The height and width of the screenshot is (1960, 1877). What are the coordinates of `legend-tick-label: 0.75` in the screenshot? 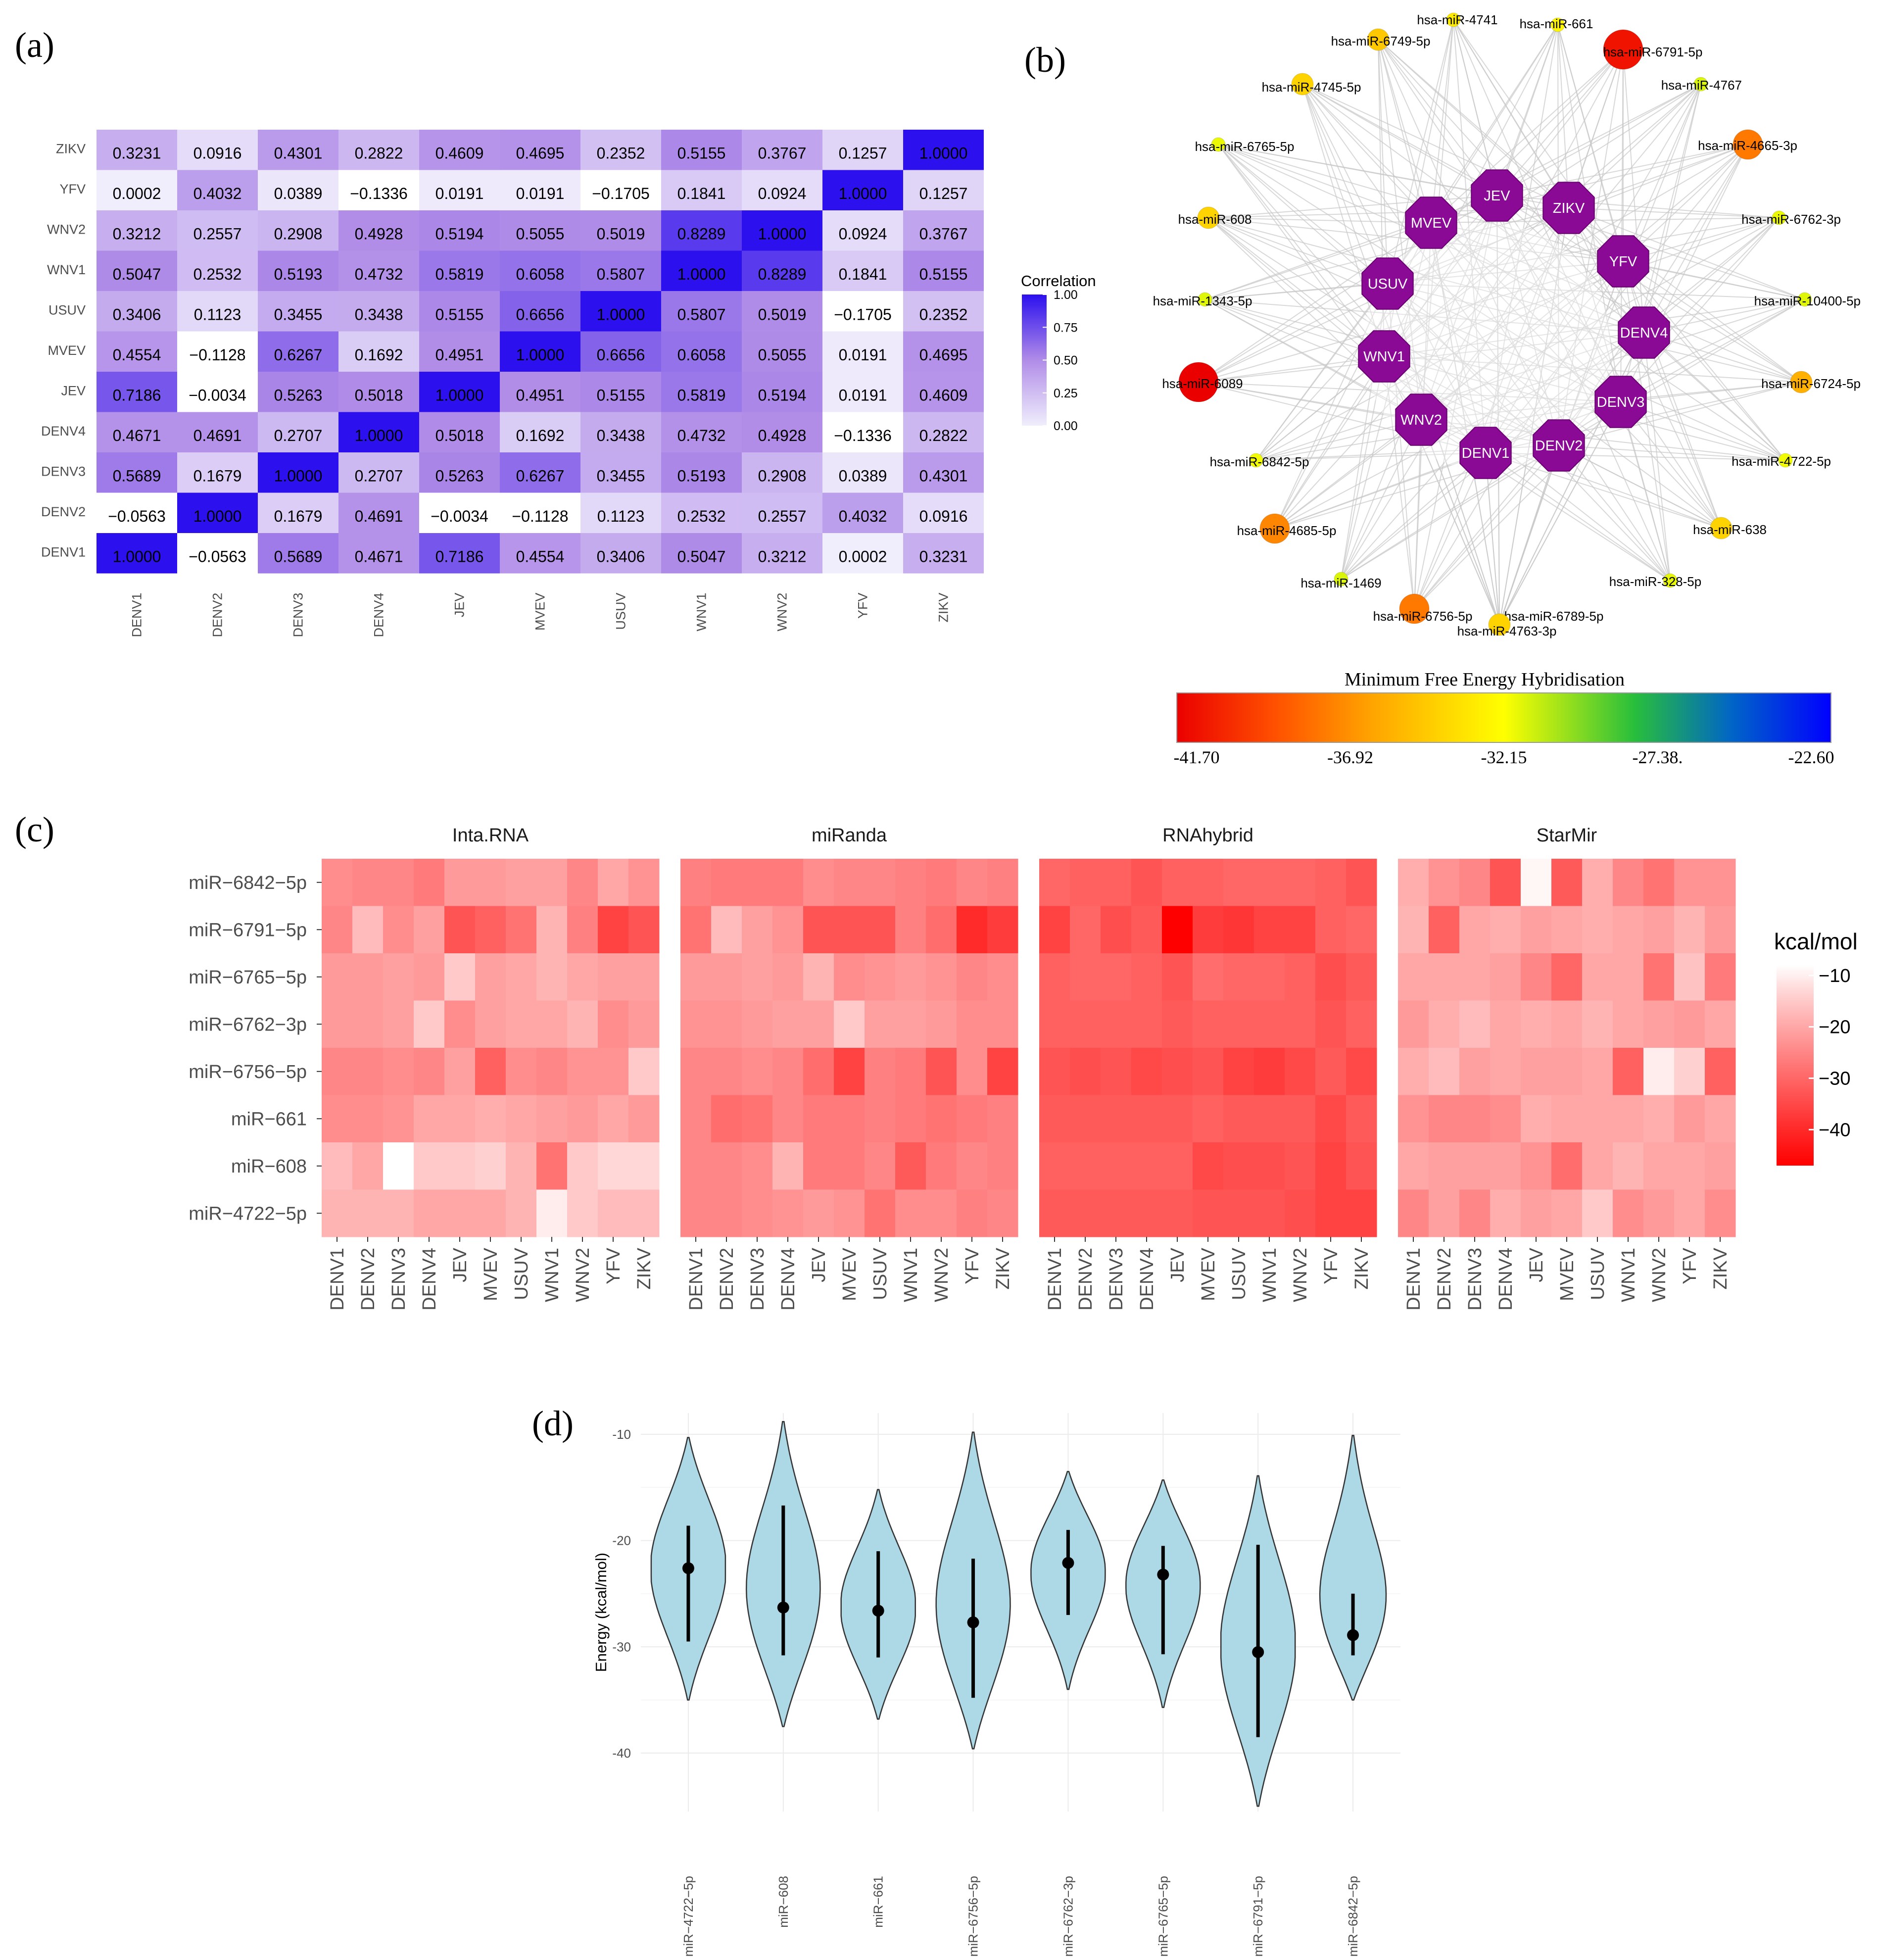 It's located at (1066, 328).